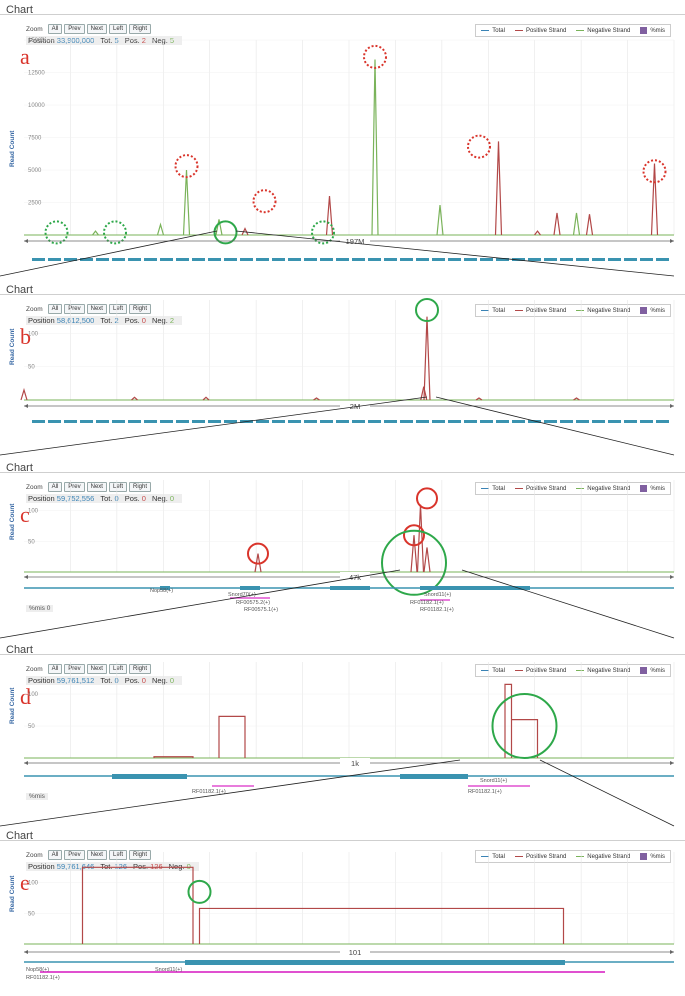 The image size is (685, 996). Describe the element at coordinates (355, 406) in the screenshot. I see `range-label-bg` at that location.